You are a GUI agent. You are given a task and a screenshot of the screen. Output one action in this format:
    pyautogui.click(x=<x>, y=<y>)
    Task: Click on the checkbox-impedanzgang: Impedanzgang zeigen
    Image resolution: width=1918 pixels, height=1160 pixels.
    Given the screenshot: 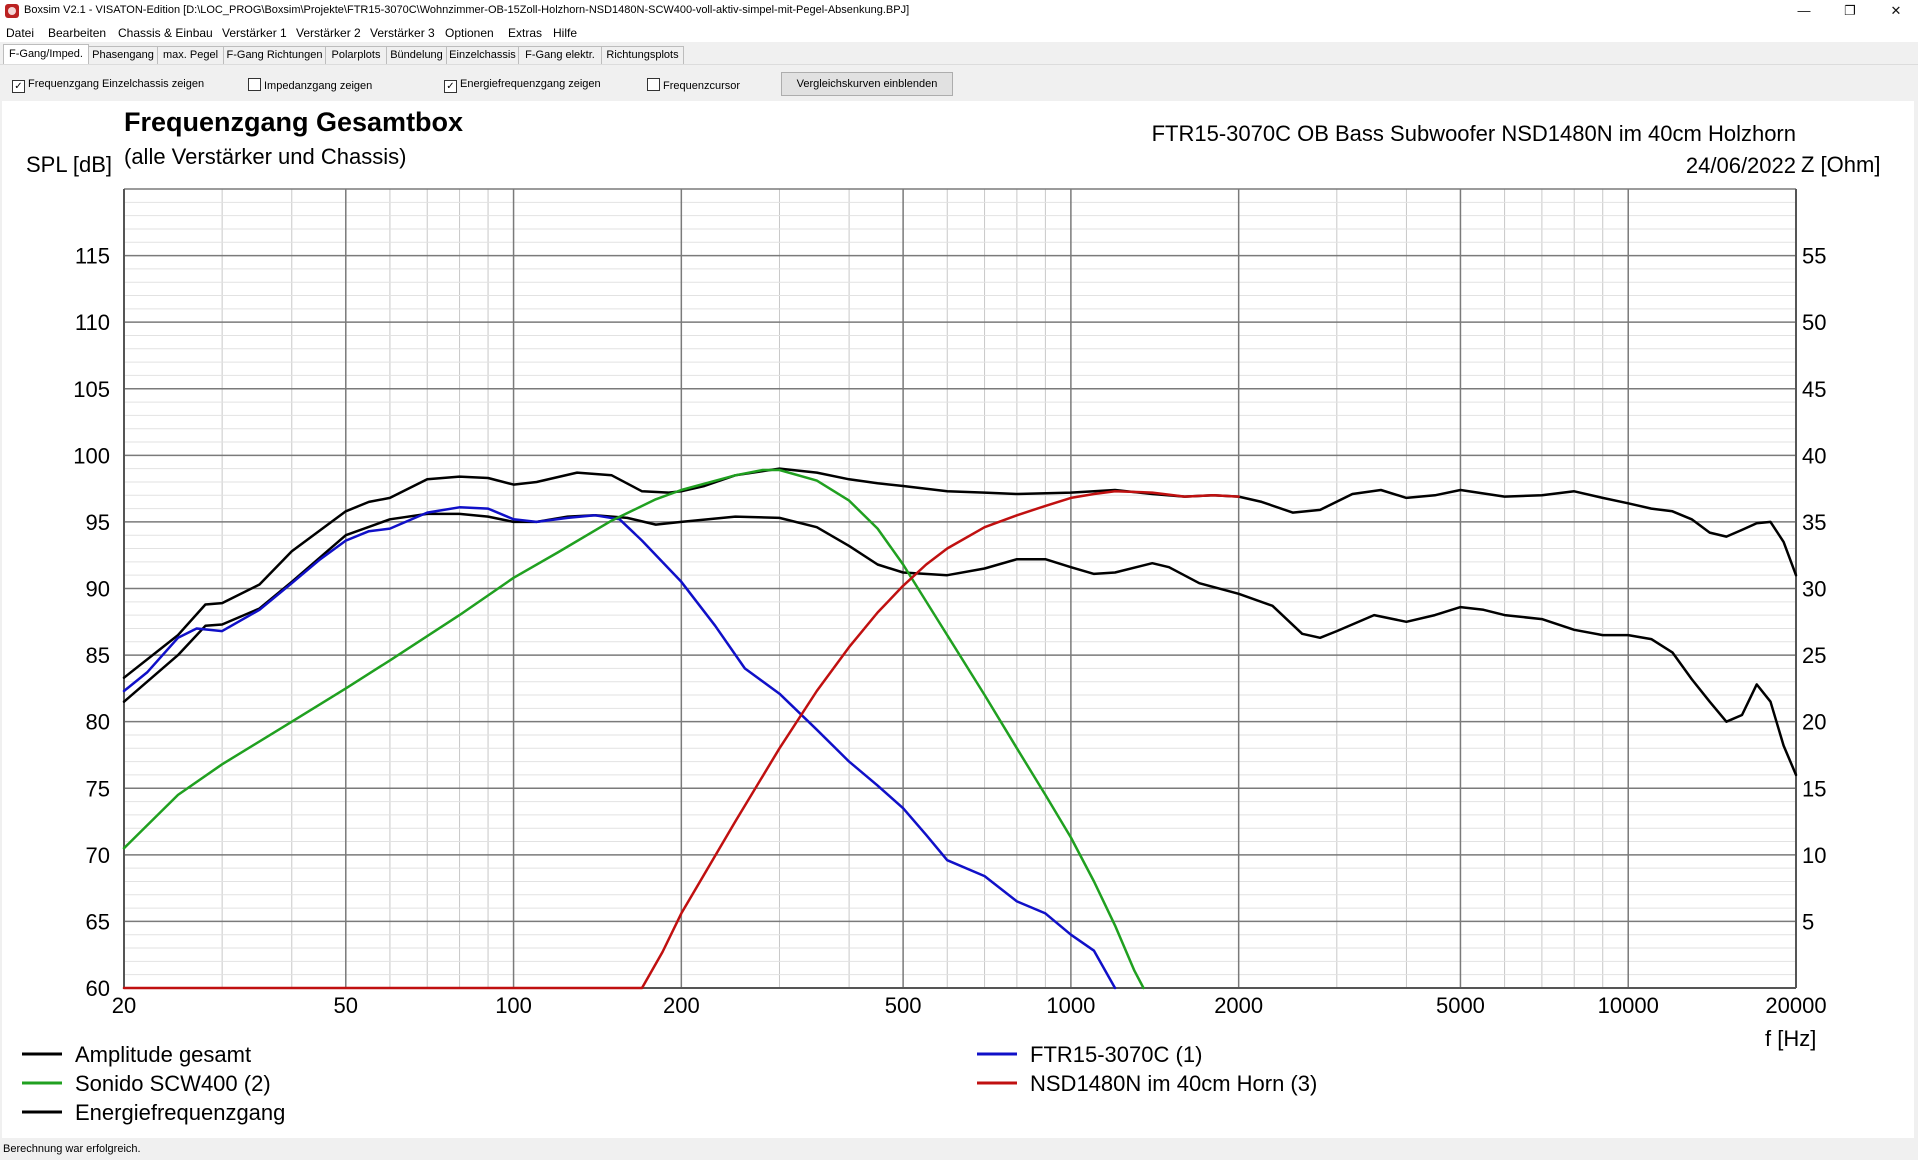 What is the action you would take?
    pyautogui.click(x=310, y=85)
    